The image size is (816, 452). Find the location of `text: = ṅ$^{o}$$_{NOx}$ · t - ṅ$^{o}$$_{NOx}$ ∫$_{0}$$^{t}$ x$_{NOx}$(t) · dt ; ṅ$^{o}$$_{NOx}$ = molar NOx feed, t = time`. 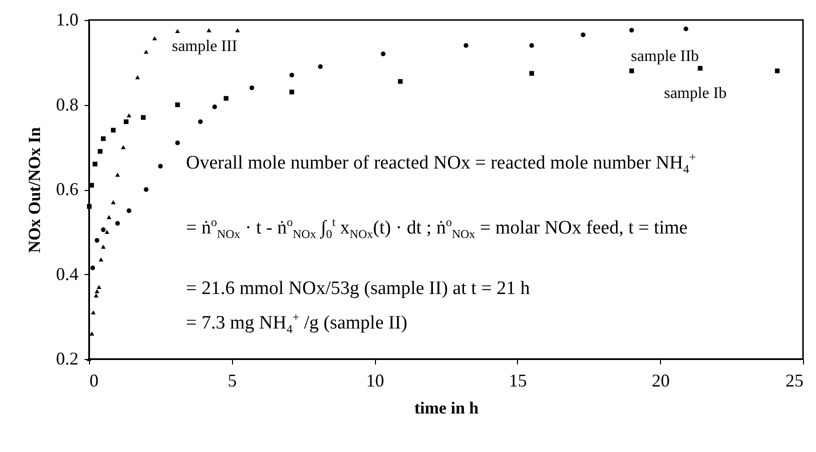

text: = ṅ$^{o}$$_{NOx}$ · t - ṅ$^{o}$$_{NOx}$ ∫$_{0}$$^{t}$ x$_{NOx}$(t) · dt ; ṅ$^{o}$$_{NOx}$ = molar NOx feed, t = time is located at coordinates (437, 228).